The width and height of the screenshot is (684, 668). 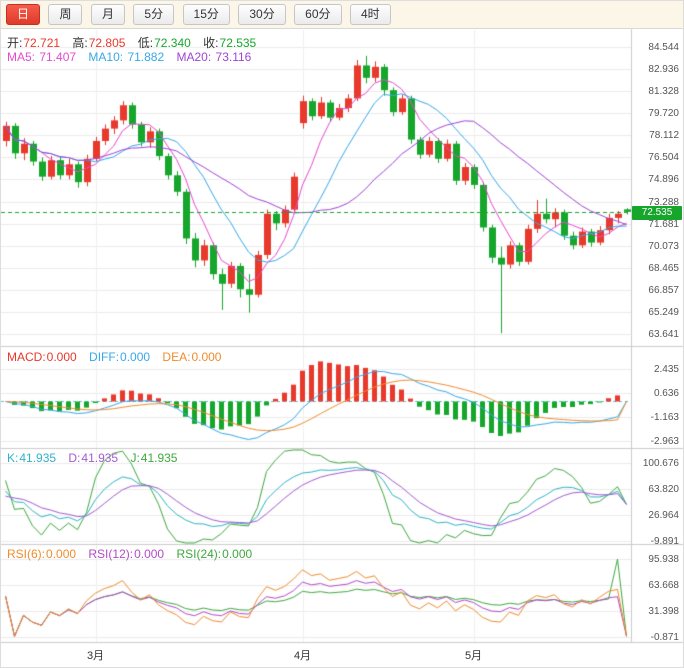 I want to click on y-axis-label: 74.896, so click(x=663, y=179).